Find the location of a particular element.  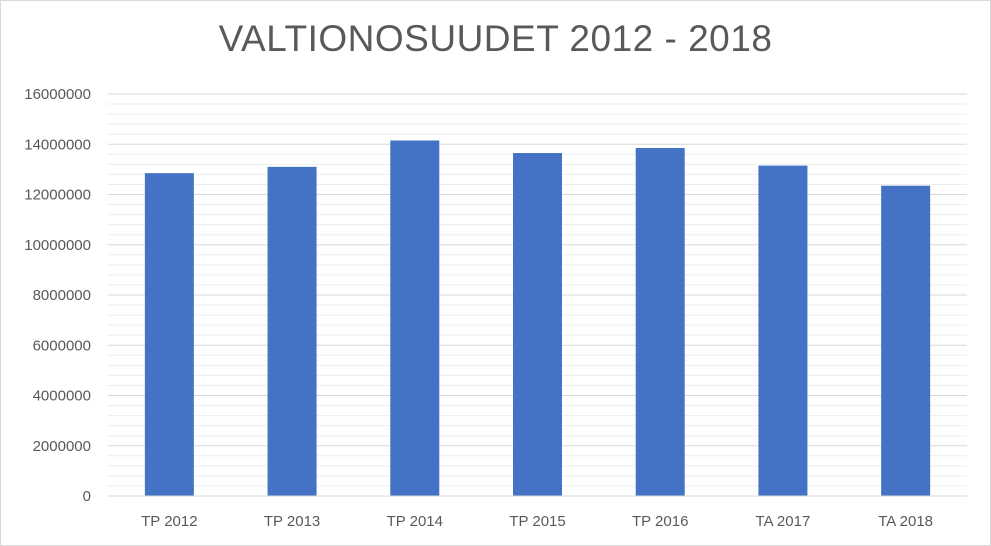

y-tick-label: 12000000 is located at coordinates (57, 195).